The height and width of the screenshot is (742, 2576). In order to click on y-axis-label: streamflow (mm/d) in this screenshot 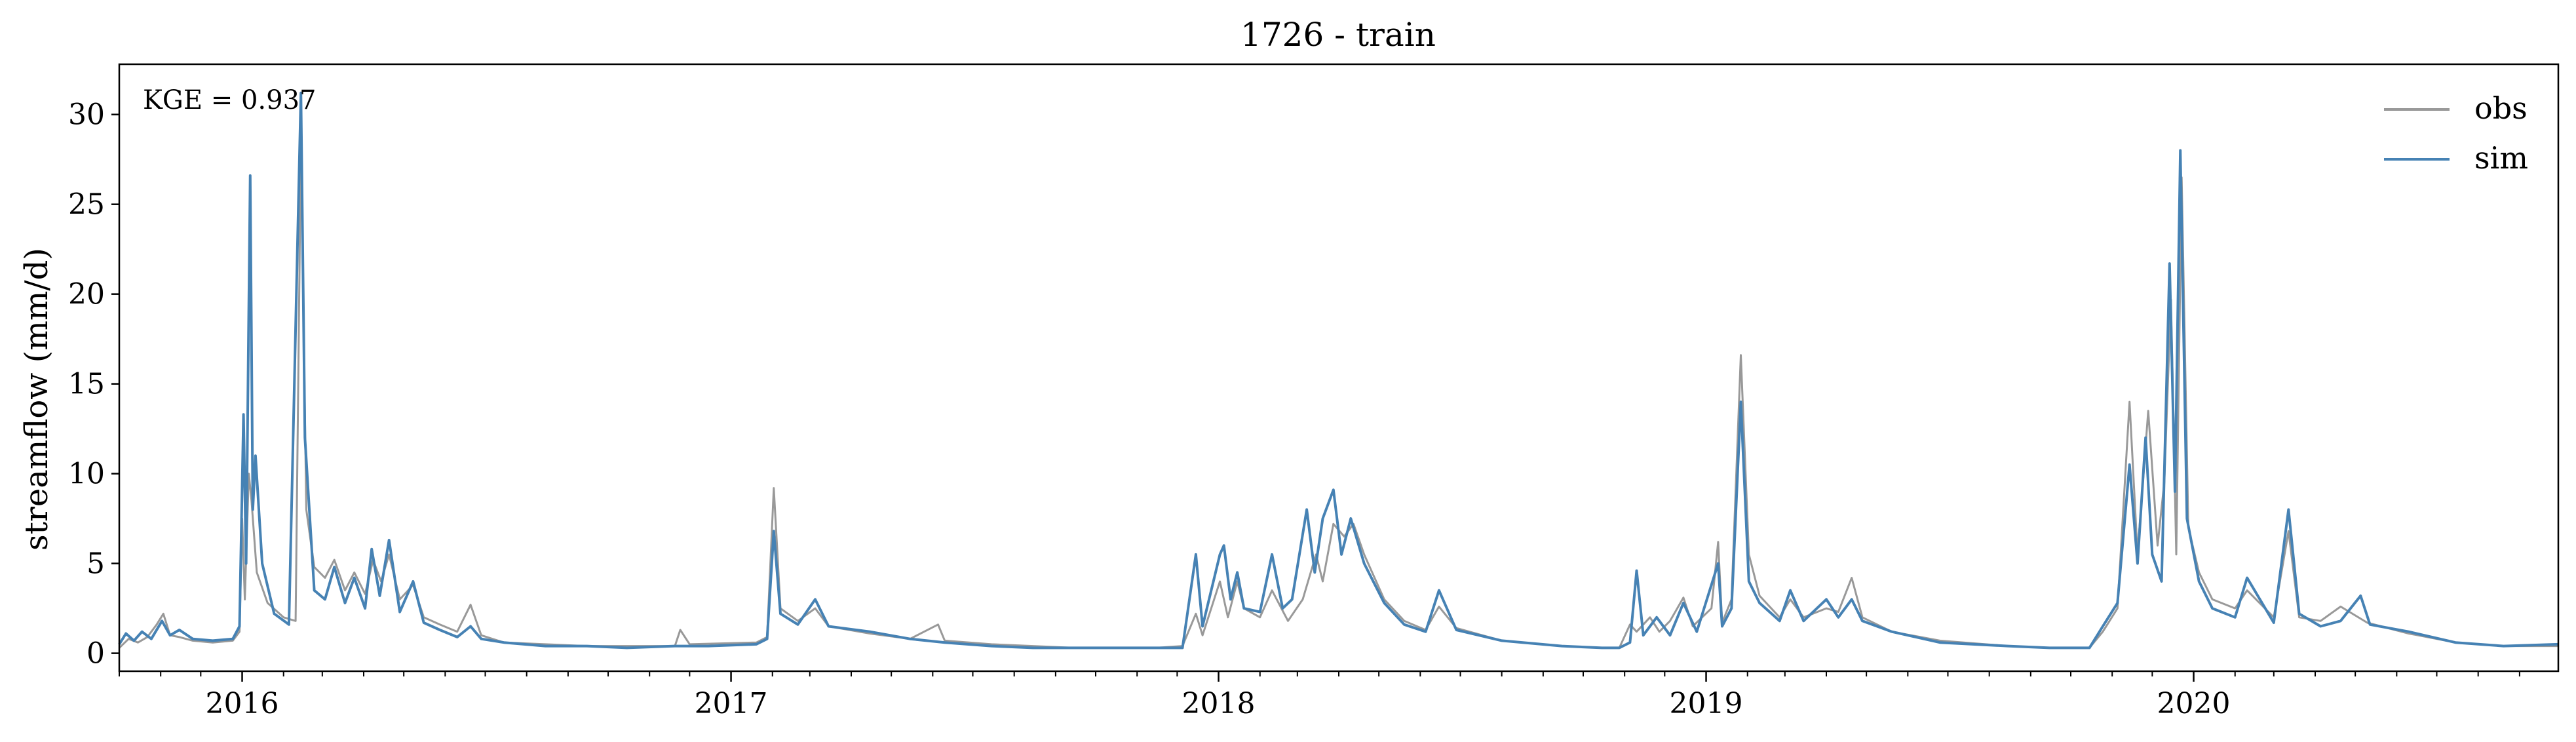, I will do `click(36, 399)`.